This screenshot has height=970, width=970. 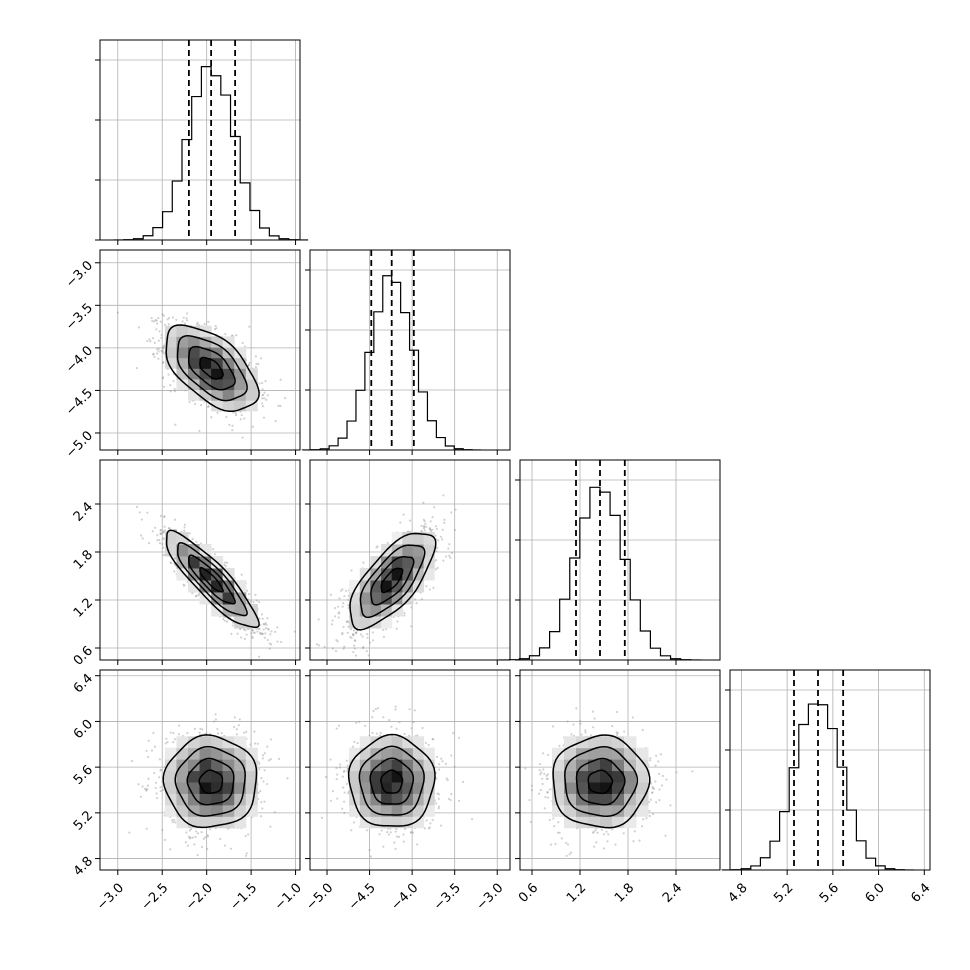 What do you see at coordinates (83, 683) in the screenshot?
I see `y-tick-label: 6.4` at bounding box center [83, 683].